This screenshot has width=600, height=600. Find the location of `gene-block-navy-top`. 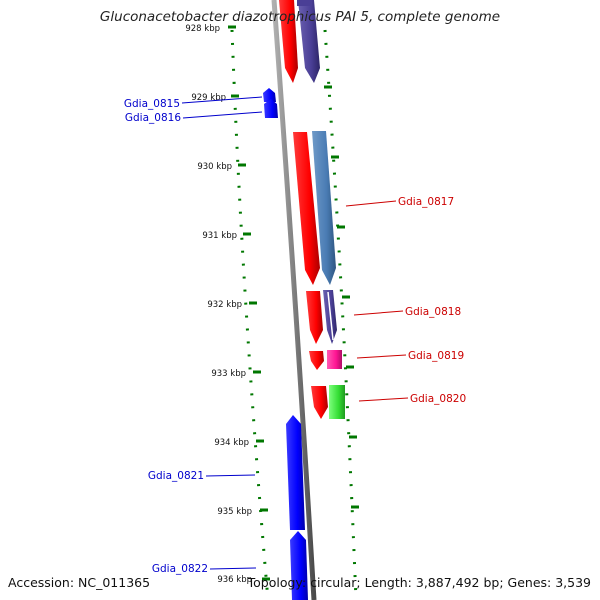

gene-block-navy-top is located at coordinates (304, 3).